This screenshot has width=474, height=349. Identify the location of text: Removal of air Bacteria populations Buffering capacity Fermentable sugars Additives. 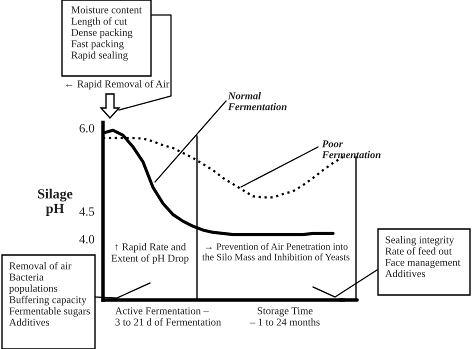
(49, 294).